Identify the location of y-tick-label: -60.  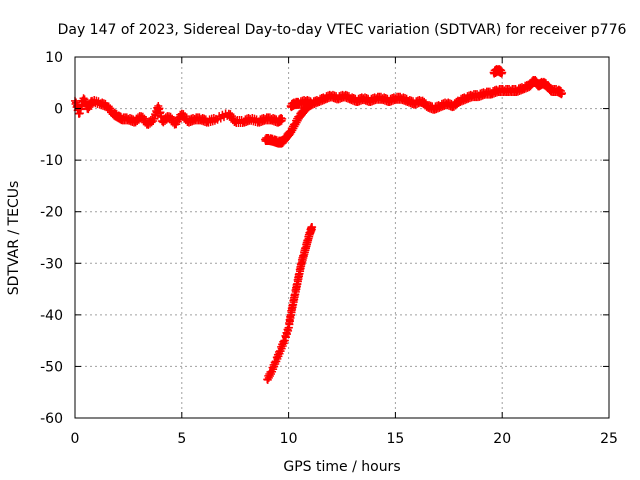
(51, 419).